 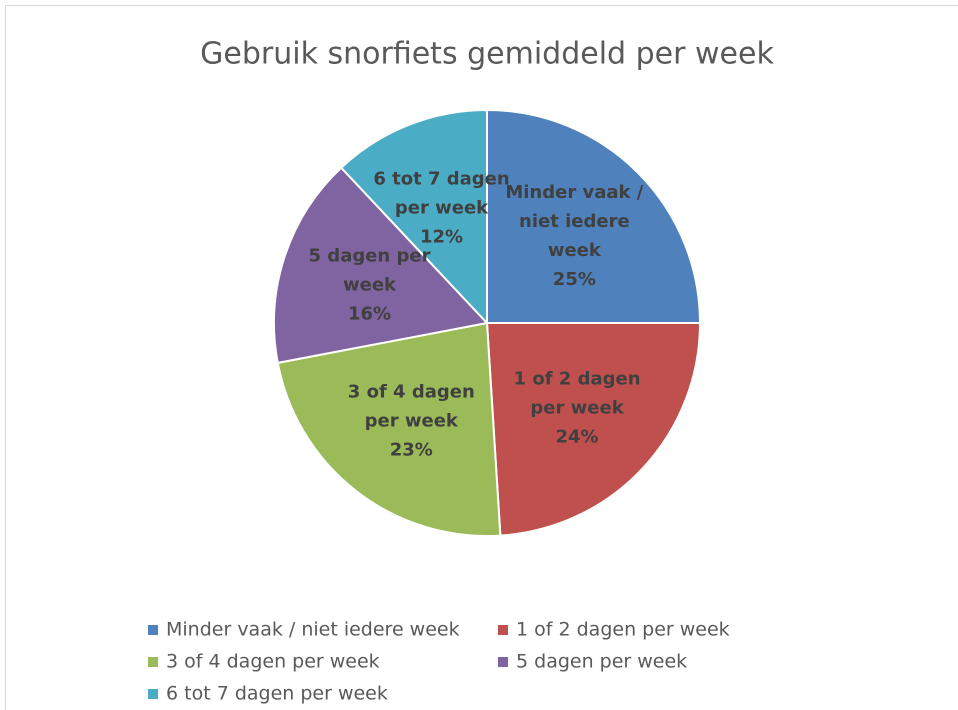 What do you see at coordinates (441, 193) in the screenshot?
I see `slice-category: 6 tot 7 dagen per week` at bounding box center [441, 193].